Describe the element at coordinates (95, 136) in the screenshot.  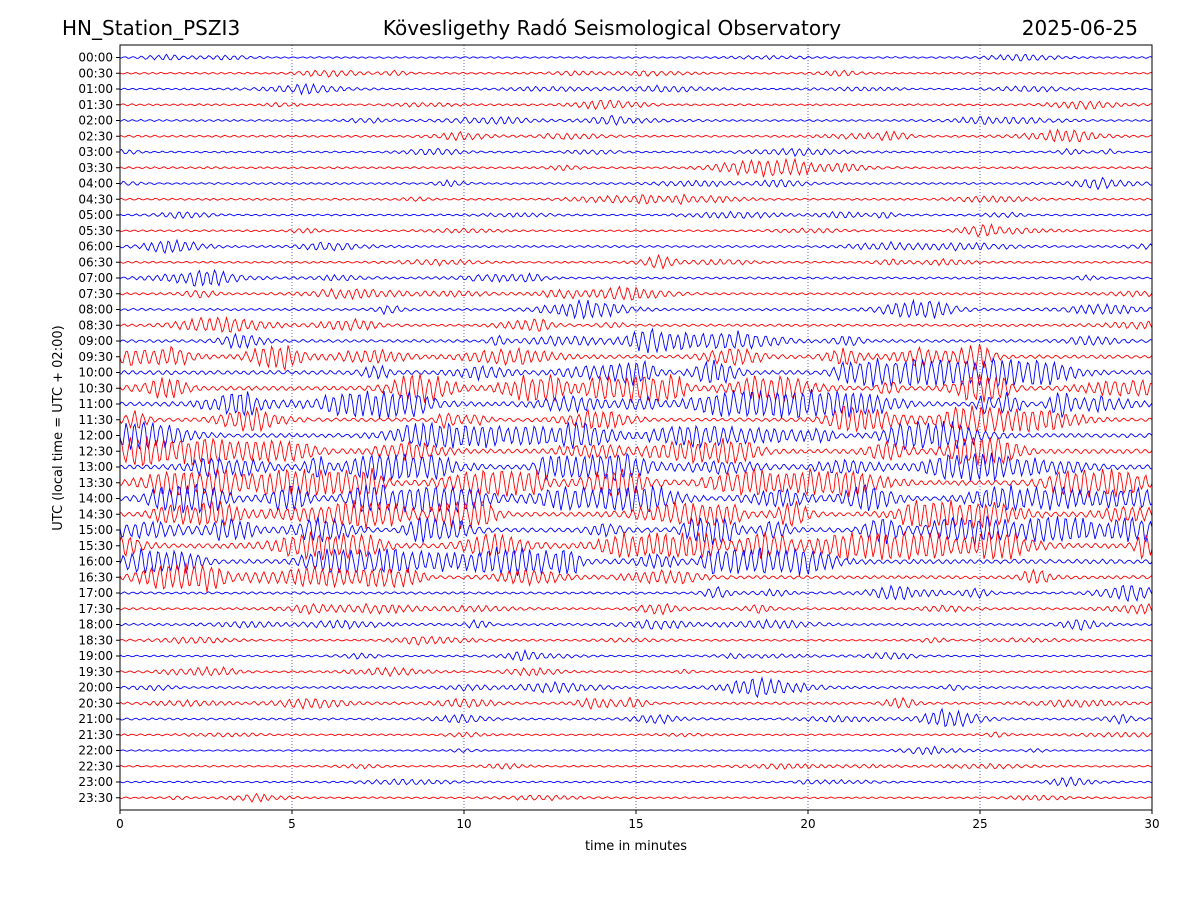
I see `y-tick-label: 02:30` at that location.